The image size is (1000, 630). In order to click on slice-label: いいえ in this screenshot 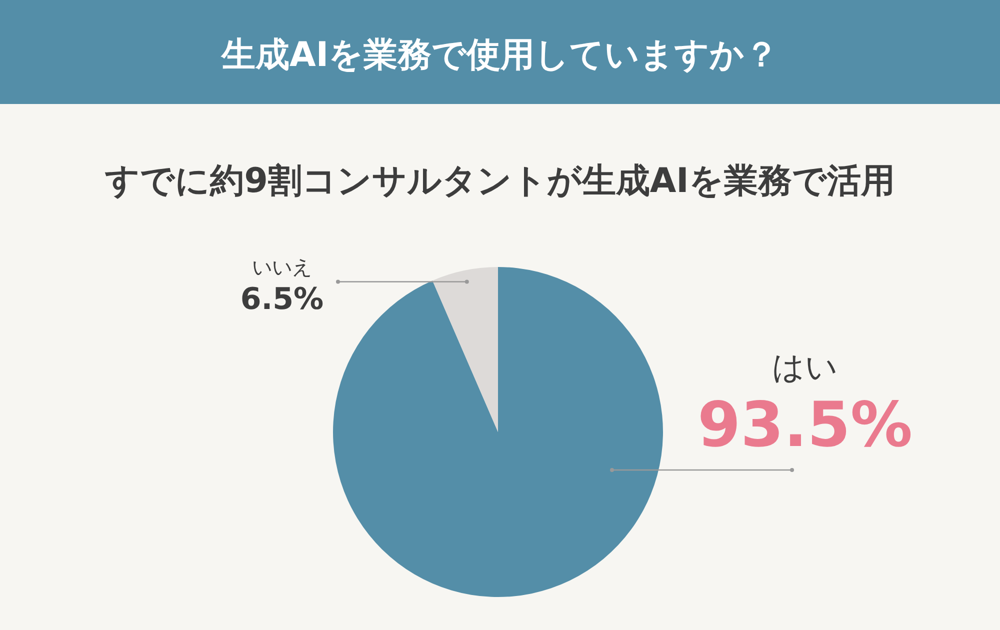, I will do `click(282, 267)`.